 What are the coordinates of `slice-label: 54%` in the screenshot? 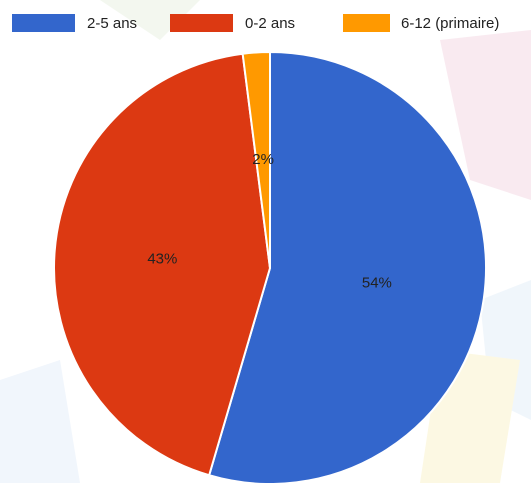 It's located at (377, 282).